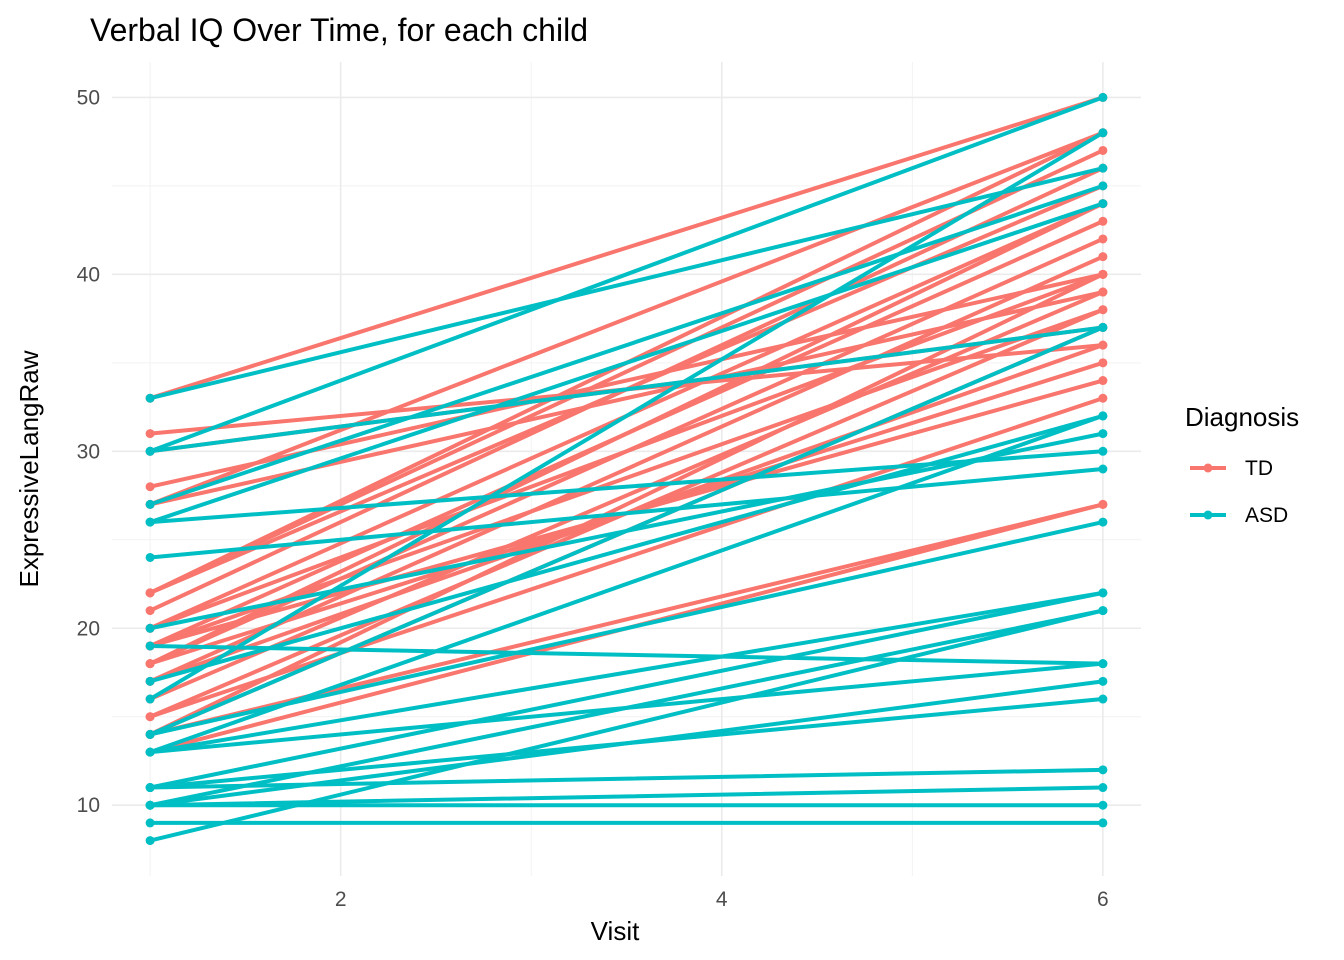 Image resolution: width=1344 pixels, height=960 pixels. What do you see at coordinates (29, 468) in the screenshot?
I see `y-axis-title: ExpressiveLangRaw` at bounding box center [29, 468].